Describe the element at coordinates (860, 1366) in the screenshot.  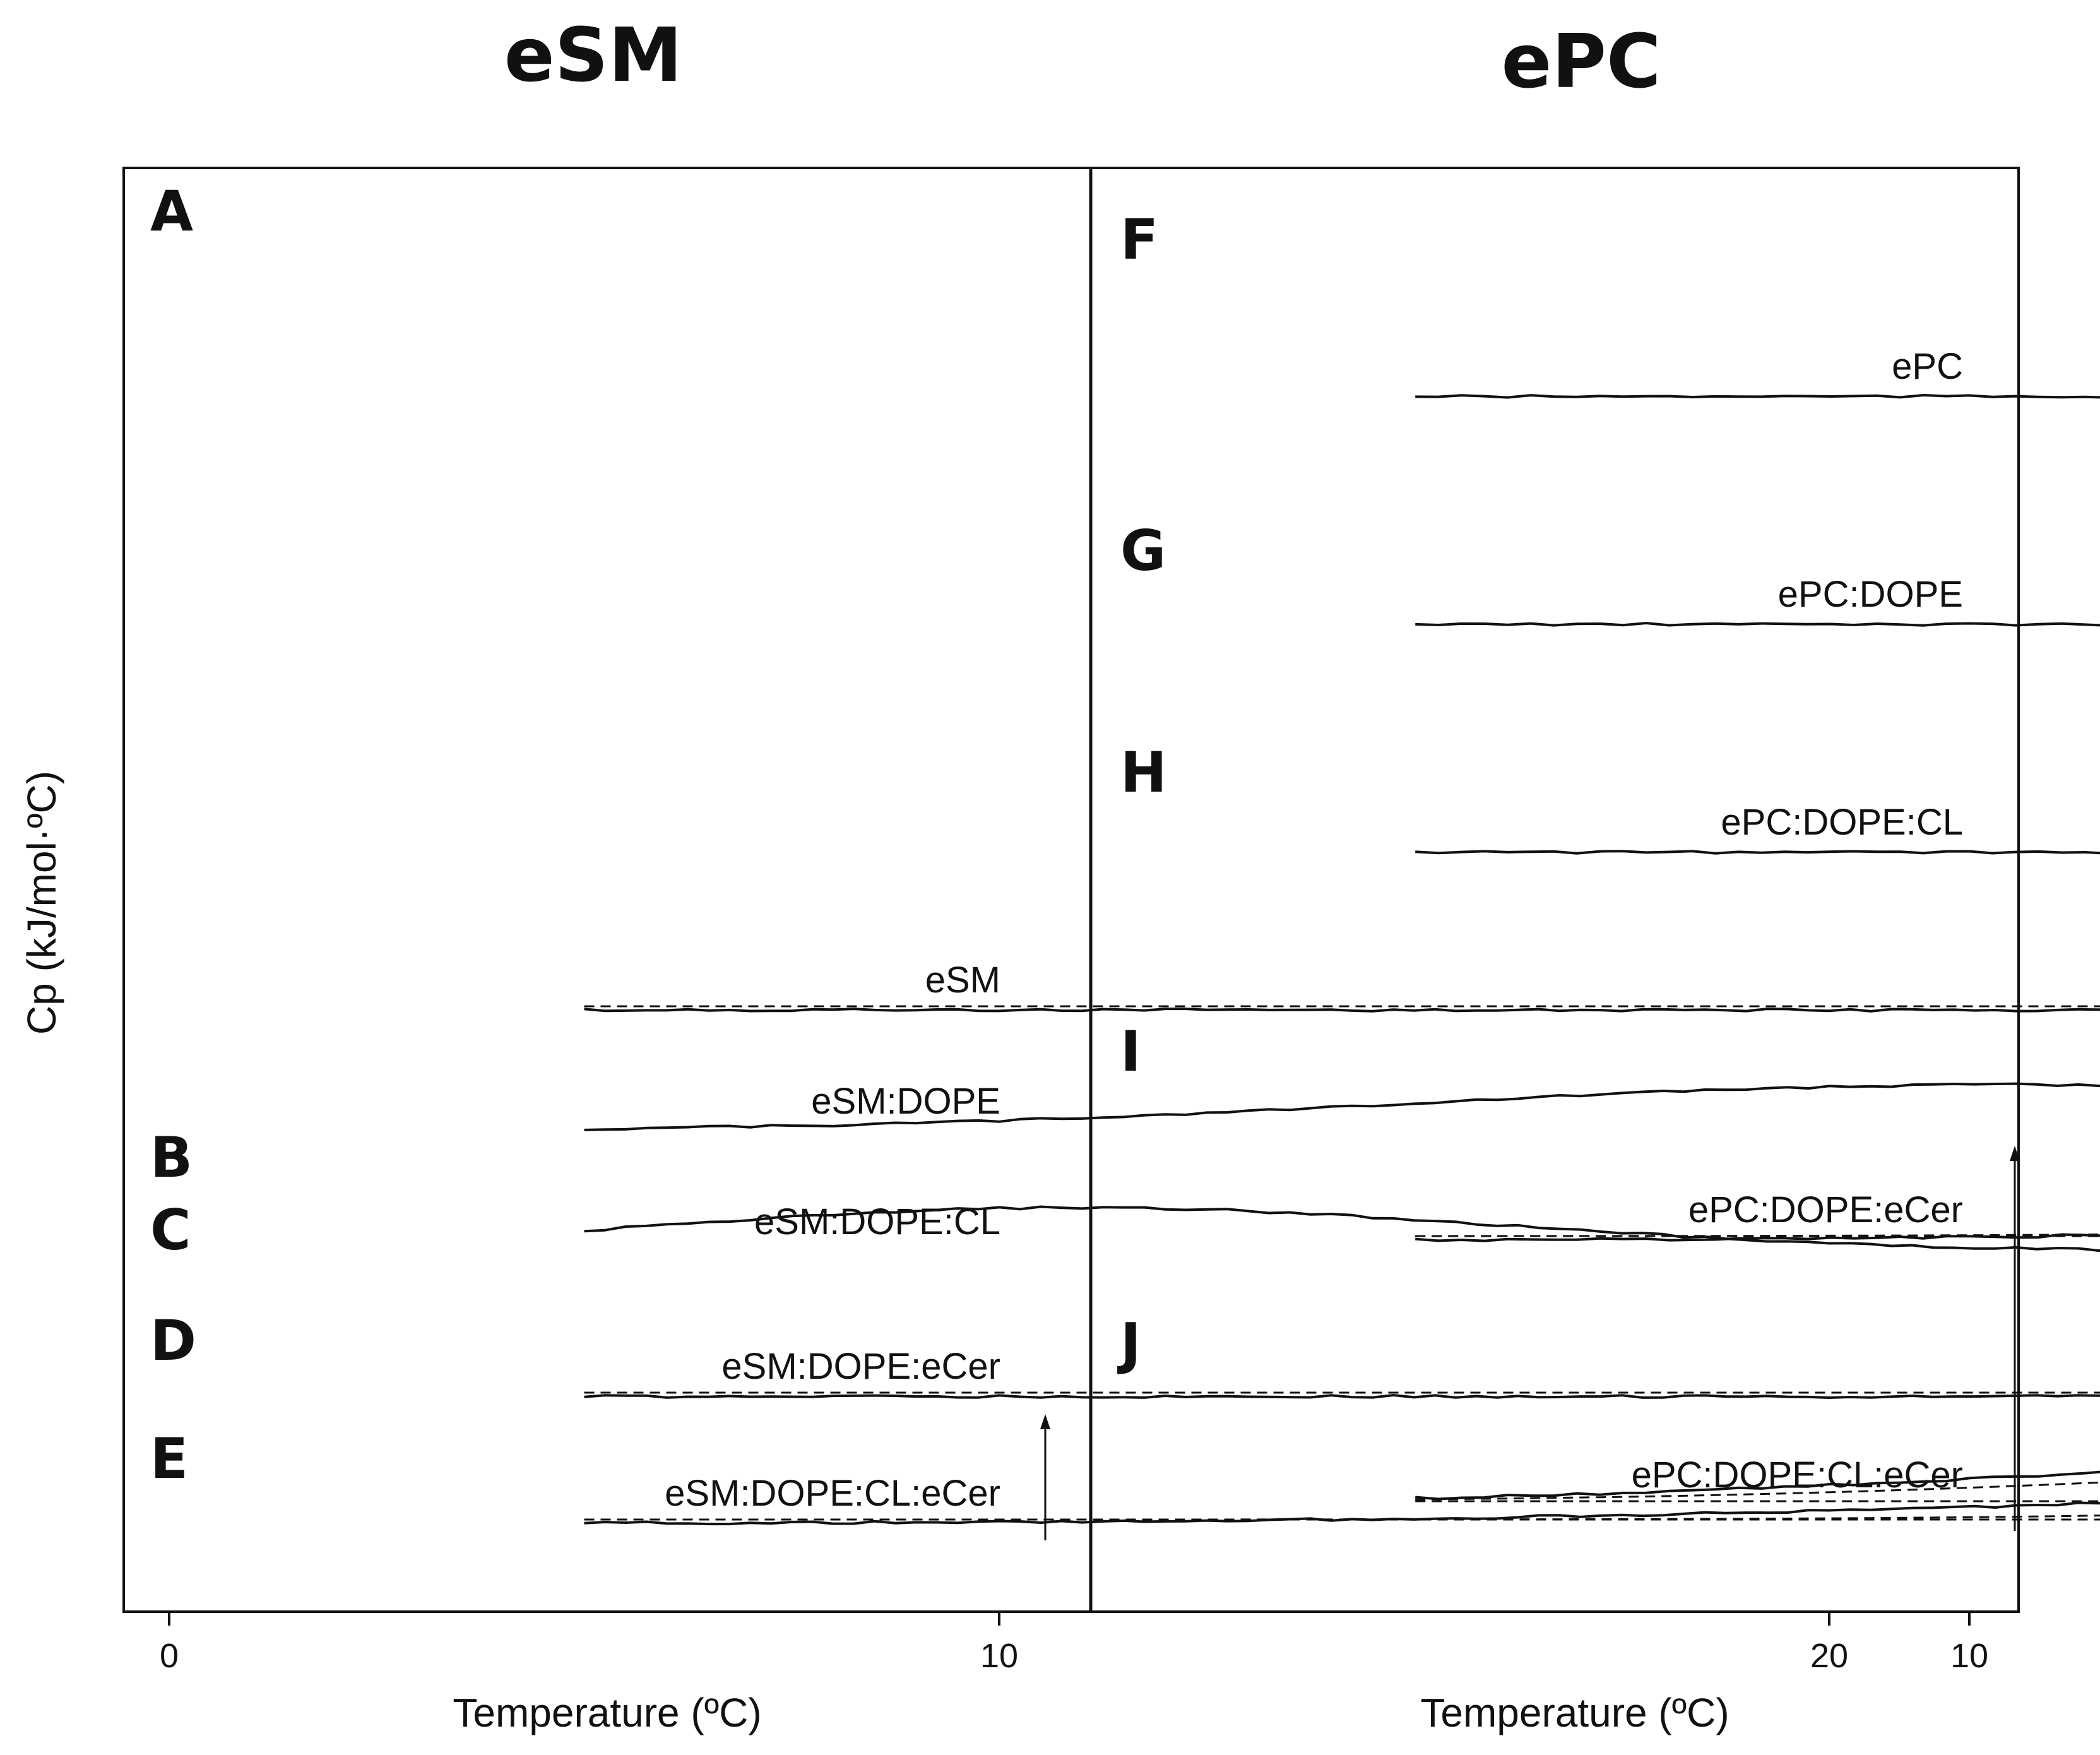
I see `trace-label: eSM:DOPE:eCer` at that location.